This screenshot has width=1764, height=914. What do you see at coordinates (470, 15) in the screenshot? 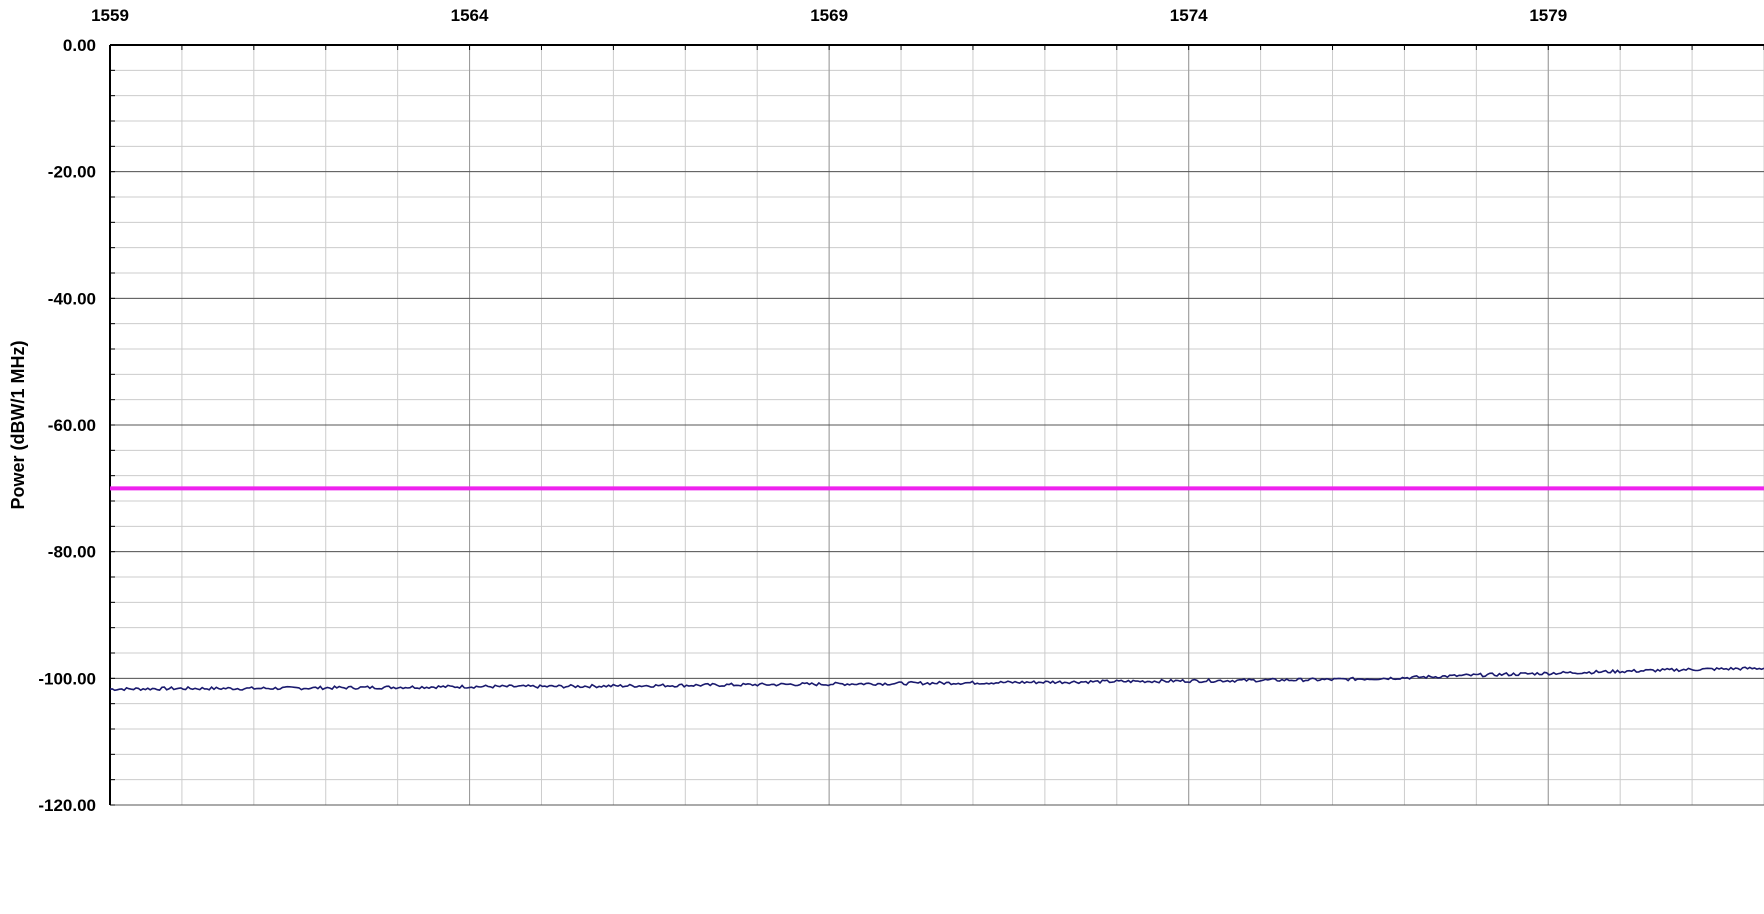
I see `x-tick-label: 1564` at bounding box center [470, 15].